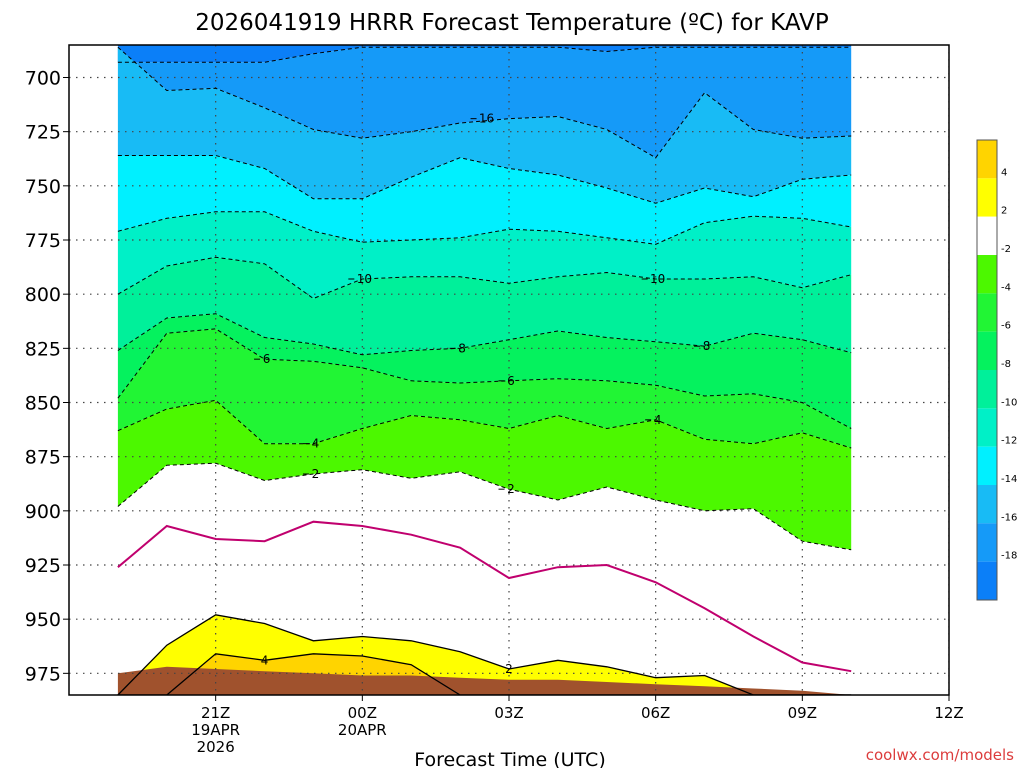 This screenshot has width=1024, height=768. What do you see at coordinates (215, 730) in the screenshot?
I see `x-tick-label: 19APR` at bounding box center [215, 730].